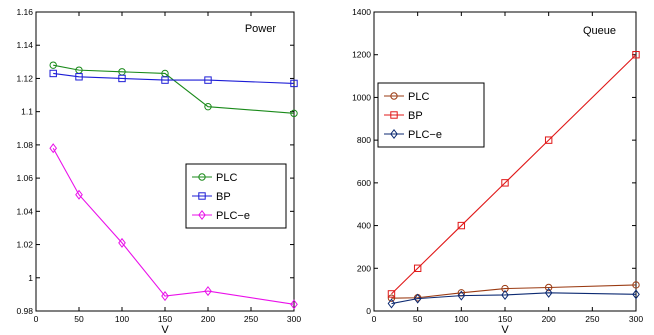  Describe the element at coordinates (24, 178) in the screenshot. I see `y-tick-label: 1.06` at that location.